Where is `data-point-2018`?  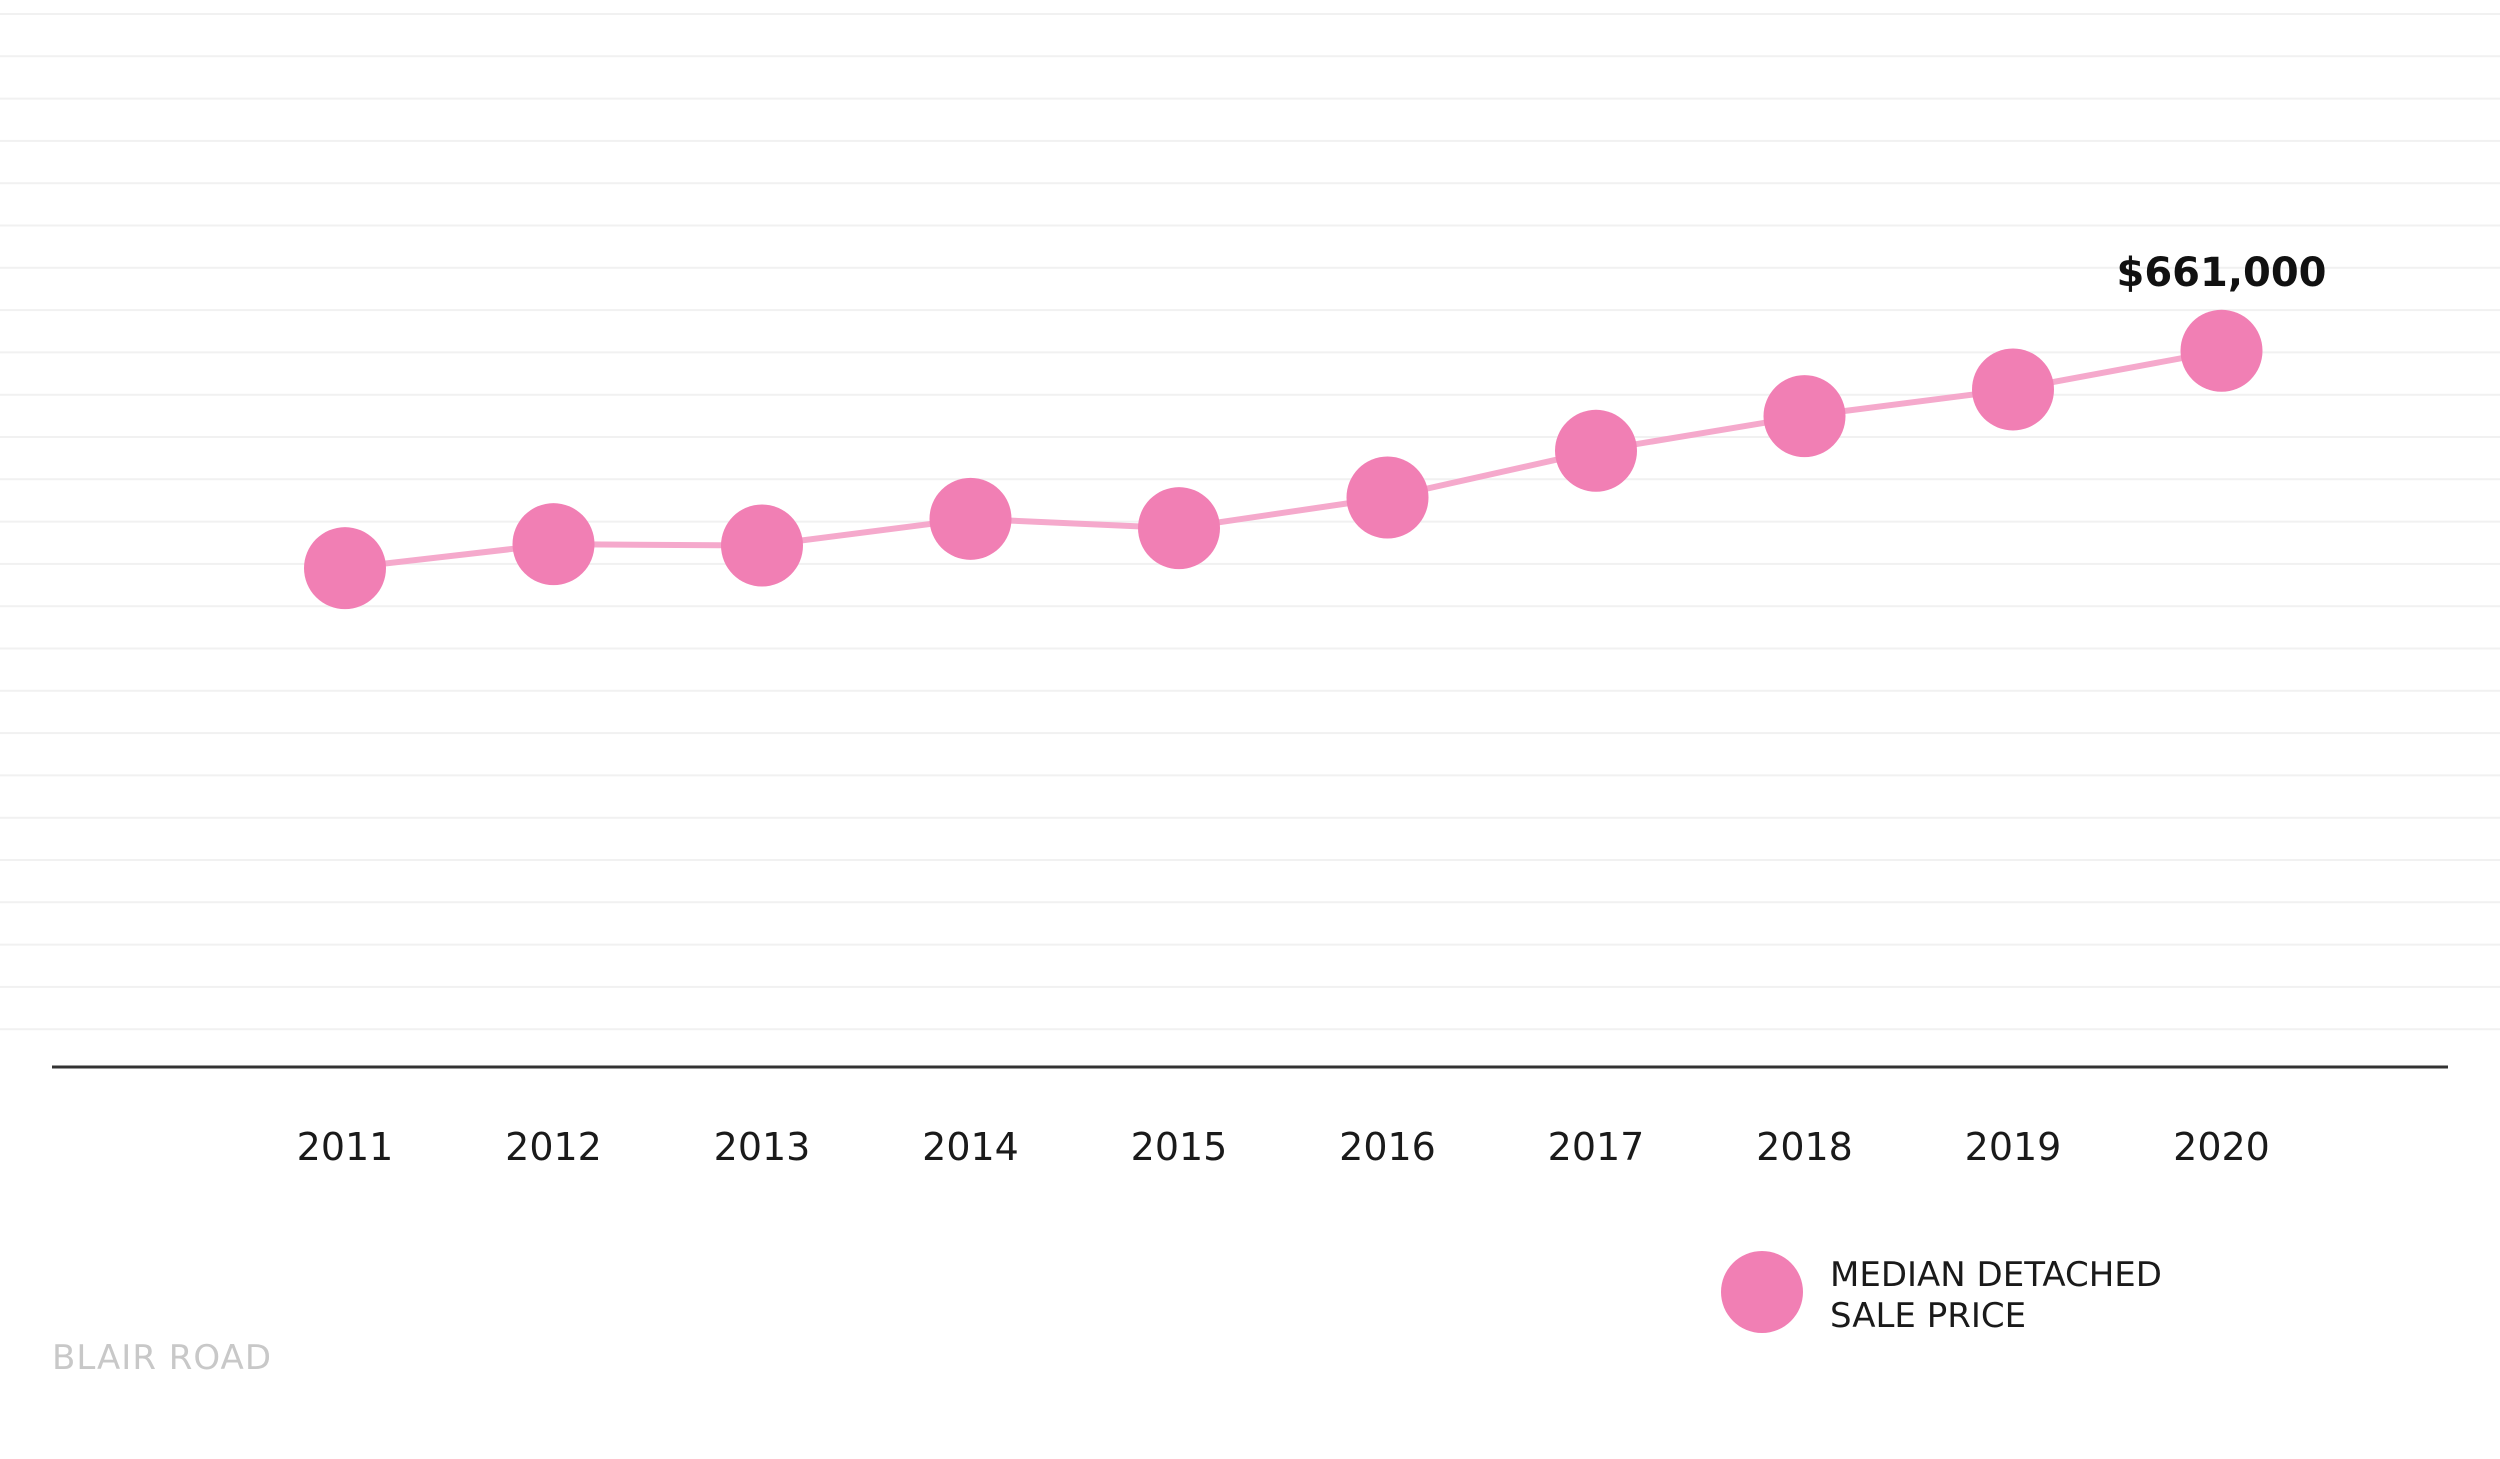
data-point-2018 is located at coordinates (1804, 416).